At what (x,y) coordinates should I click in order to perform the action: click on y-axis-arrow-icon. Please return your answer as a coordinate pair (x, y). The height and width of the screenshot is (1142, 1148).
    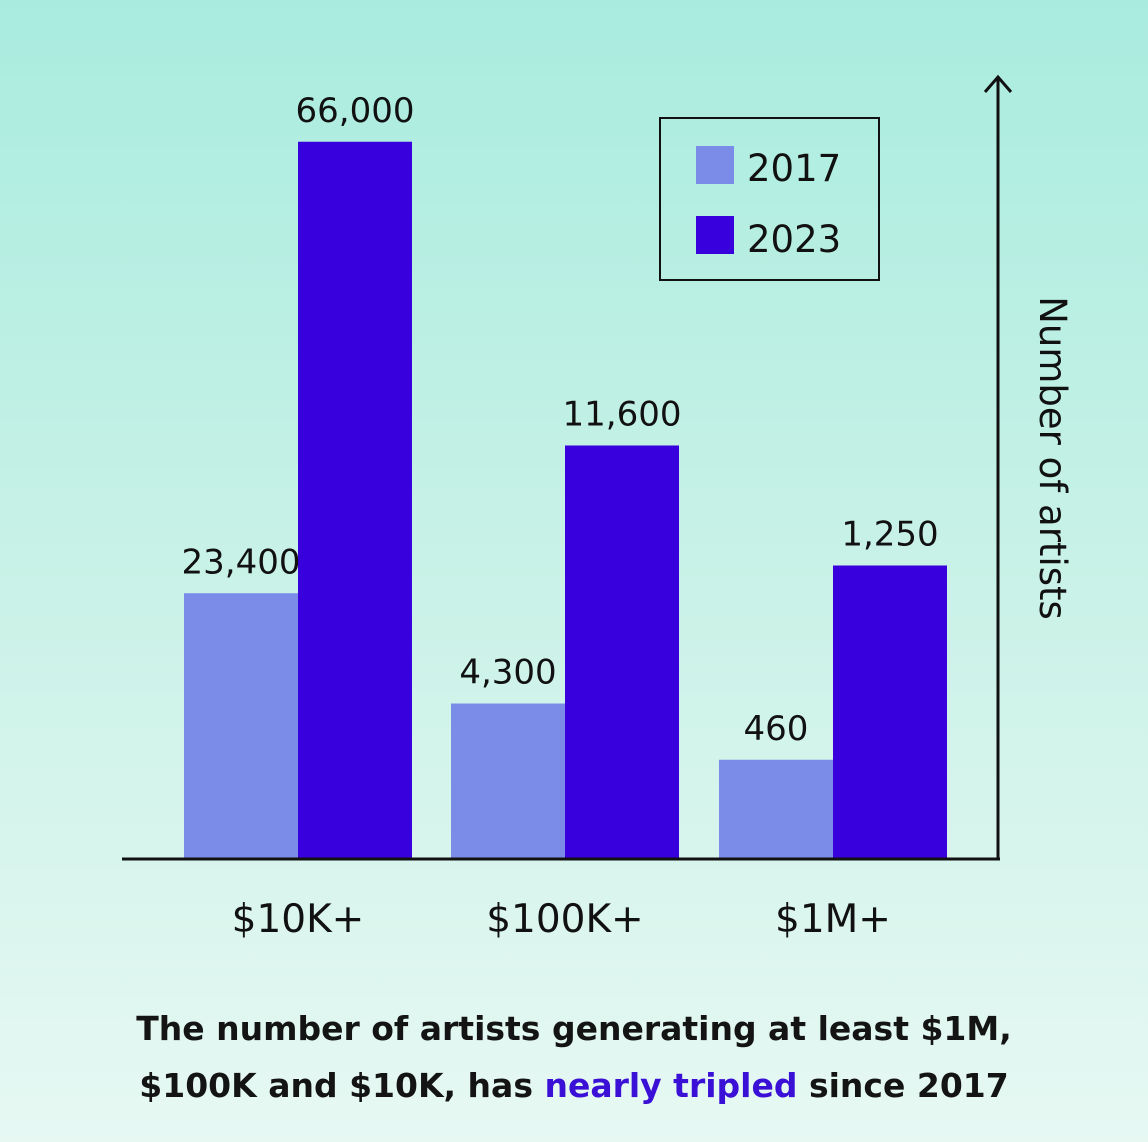
    Looking at the image, I should click on (998, 83).